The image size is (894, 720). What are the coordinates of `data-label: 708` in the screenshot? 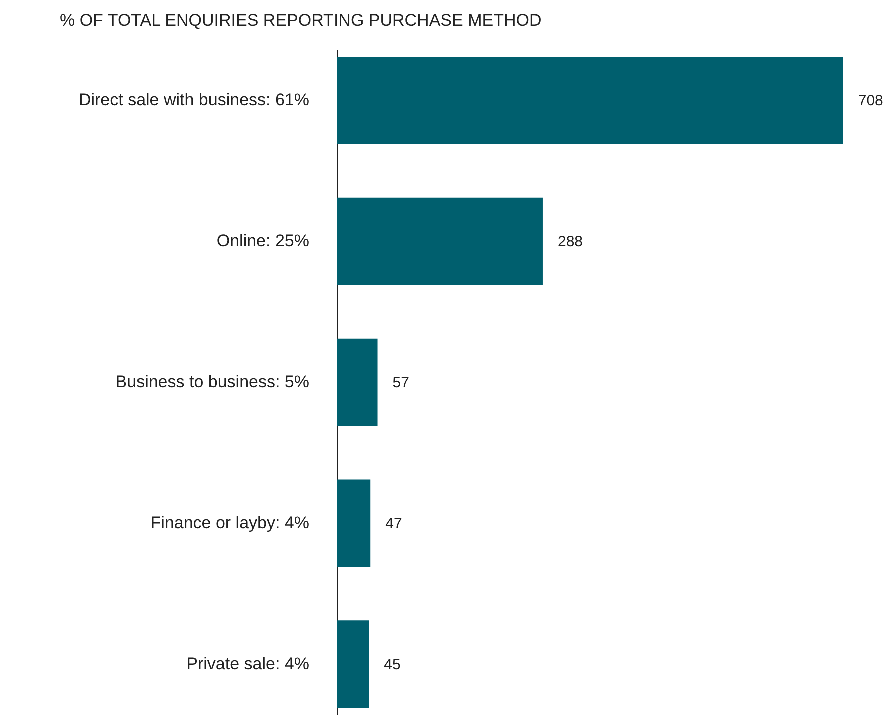 It's located at (871, 101).